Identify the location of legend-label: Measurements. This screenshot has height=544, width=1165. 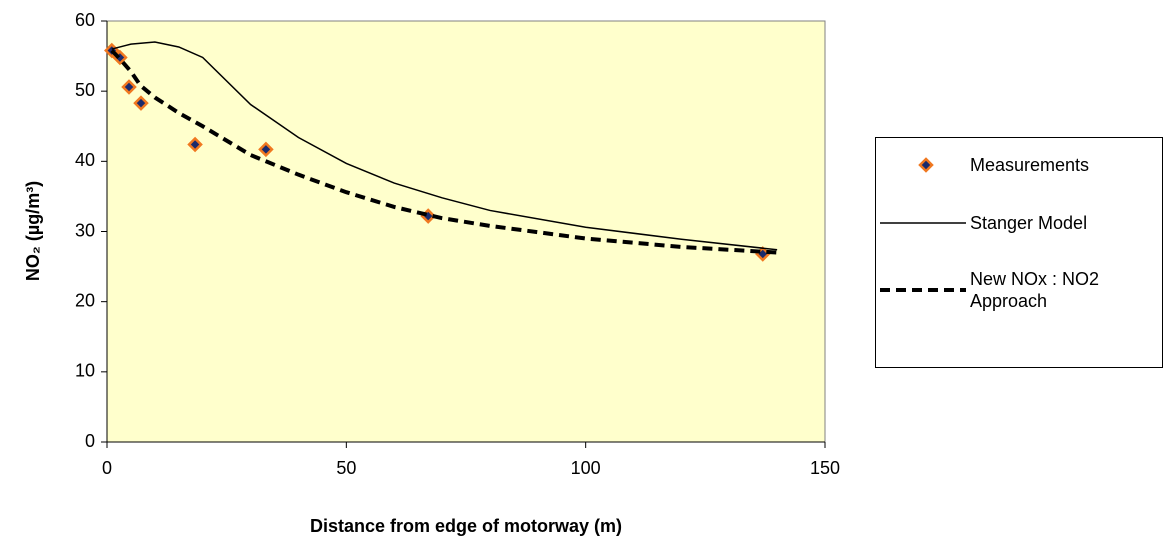
(1030, 165).